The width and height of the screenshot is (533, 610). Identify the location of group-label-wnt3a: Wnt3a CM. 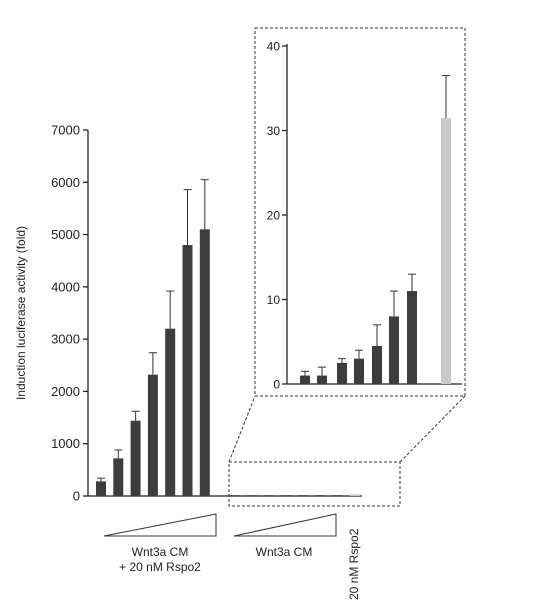
(284, 552).